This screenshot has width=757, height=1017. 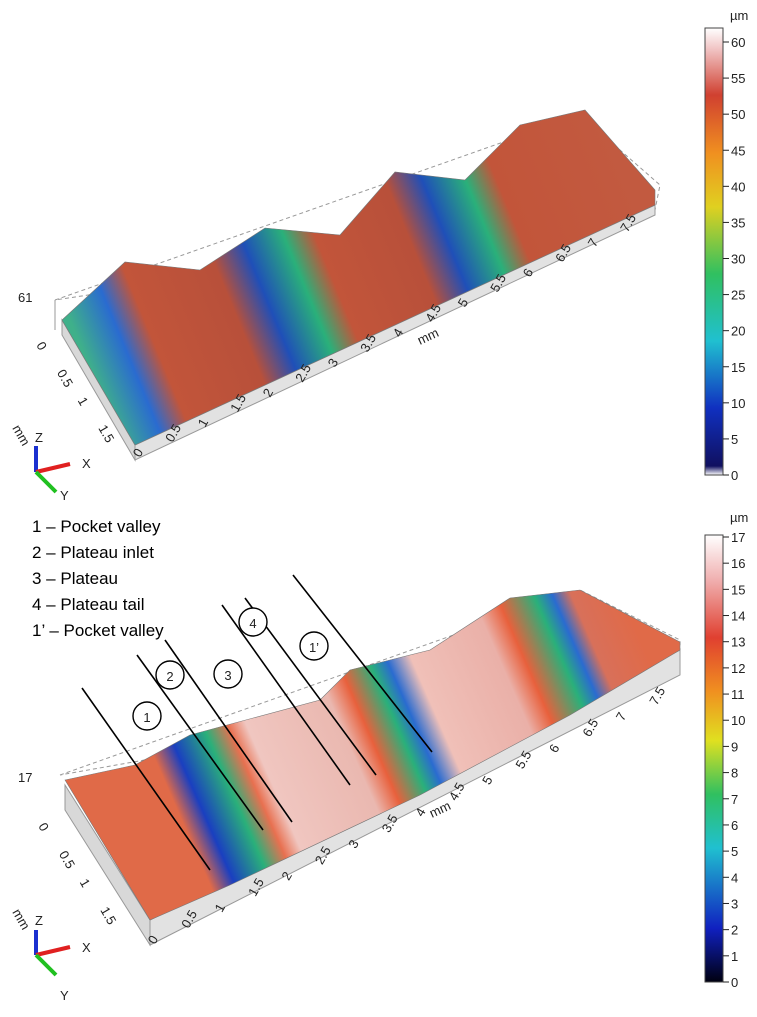 I want to click on colorbar-tick-label: 20, so click(x=738, y=331).